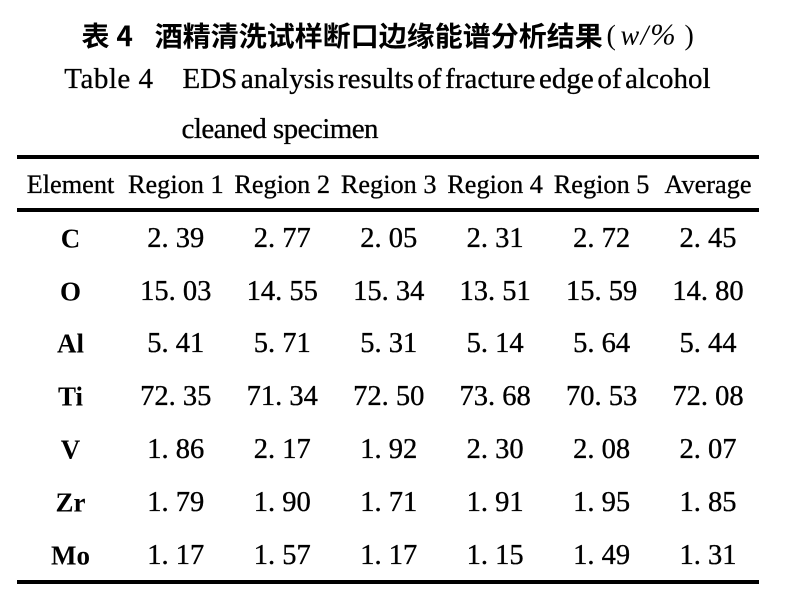  I want to click on svg-text: w/, so click(636, 36).